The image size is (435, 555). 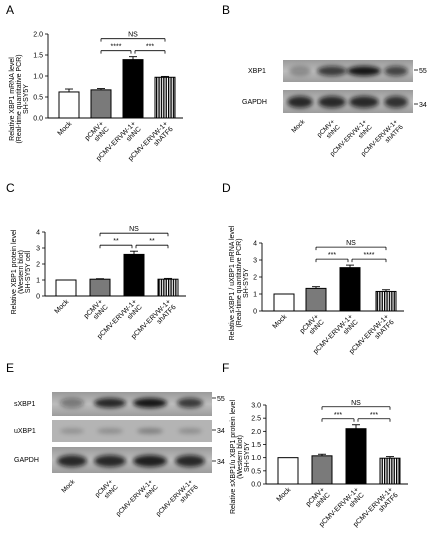 I want to click on panel-a-y-tick-label: 0.5, so click(x=38, y=98).